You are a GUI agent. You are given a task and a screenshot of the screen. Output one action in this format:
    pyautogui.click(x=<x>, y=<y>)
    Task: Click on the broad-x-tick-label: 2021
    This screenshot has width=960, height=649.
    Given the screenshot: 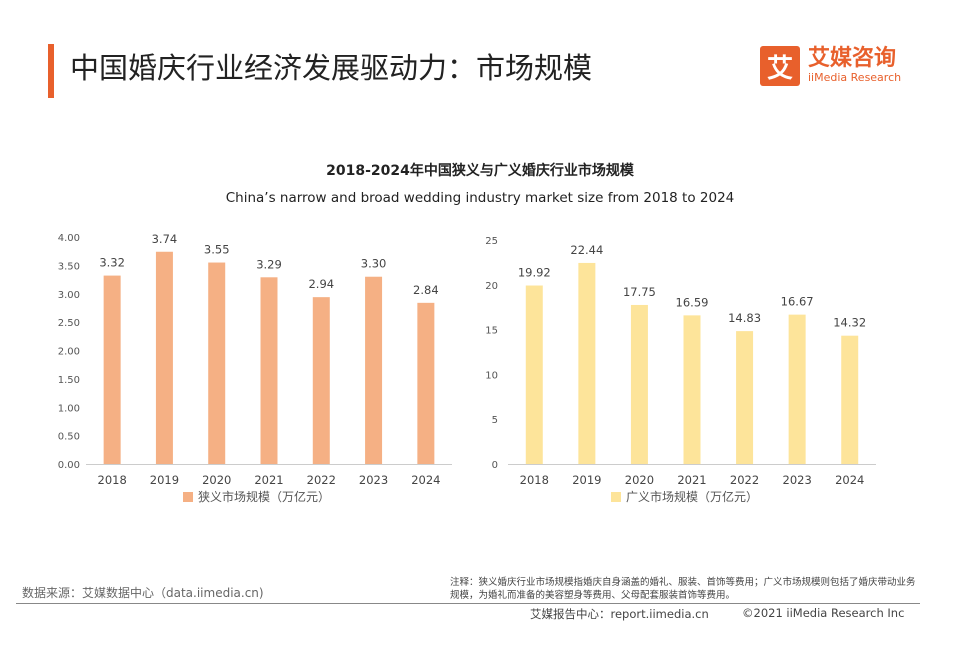 What is the action you would take?
    pyautogui.click(x=691, y=480)
    